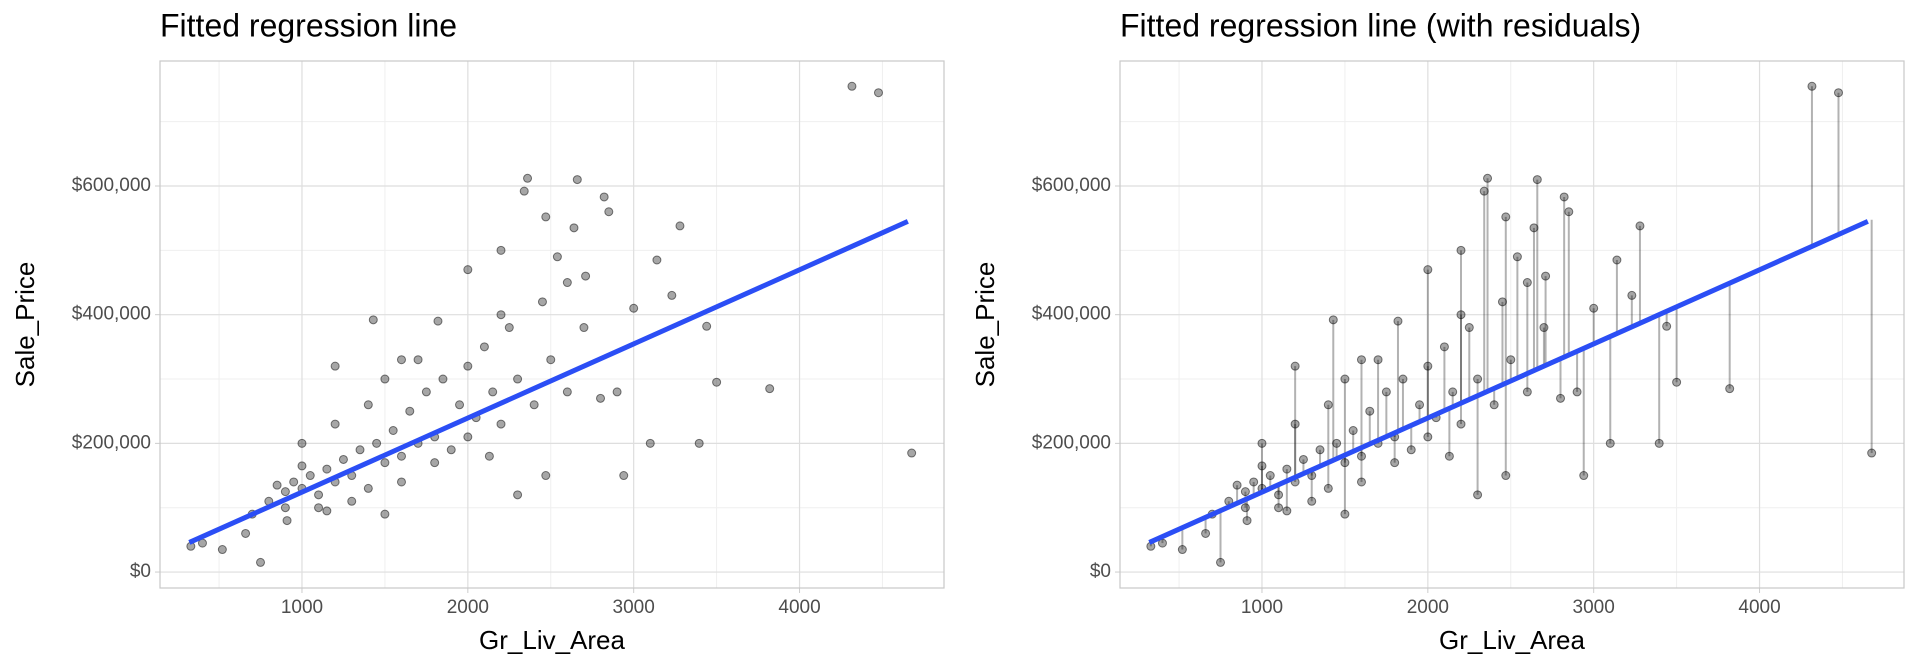 The height and width of the screenshot is (672, 1920). I want to click on x-tick-label: 1000, so click(302, 607).